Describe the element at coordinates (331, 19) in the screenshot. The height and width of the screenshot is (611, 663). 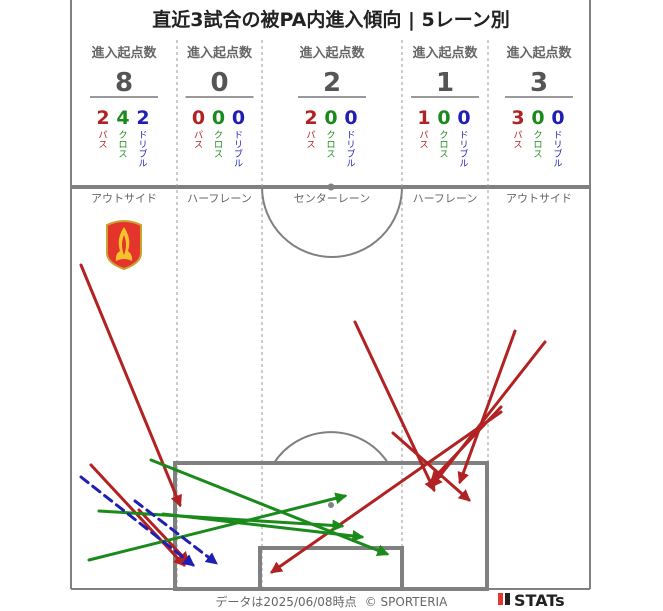
I see `chart-title: 直近3試合の被PA内進入傾向 | 5レーン別` at that location.